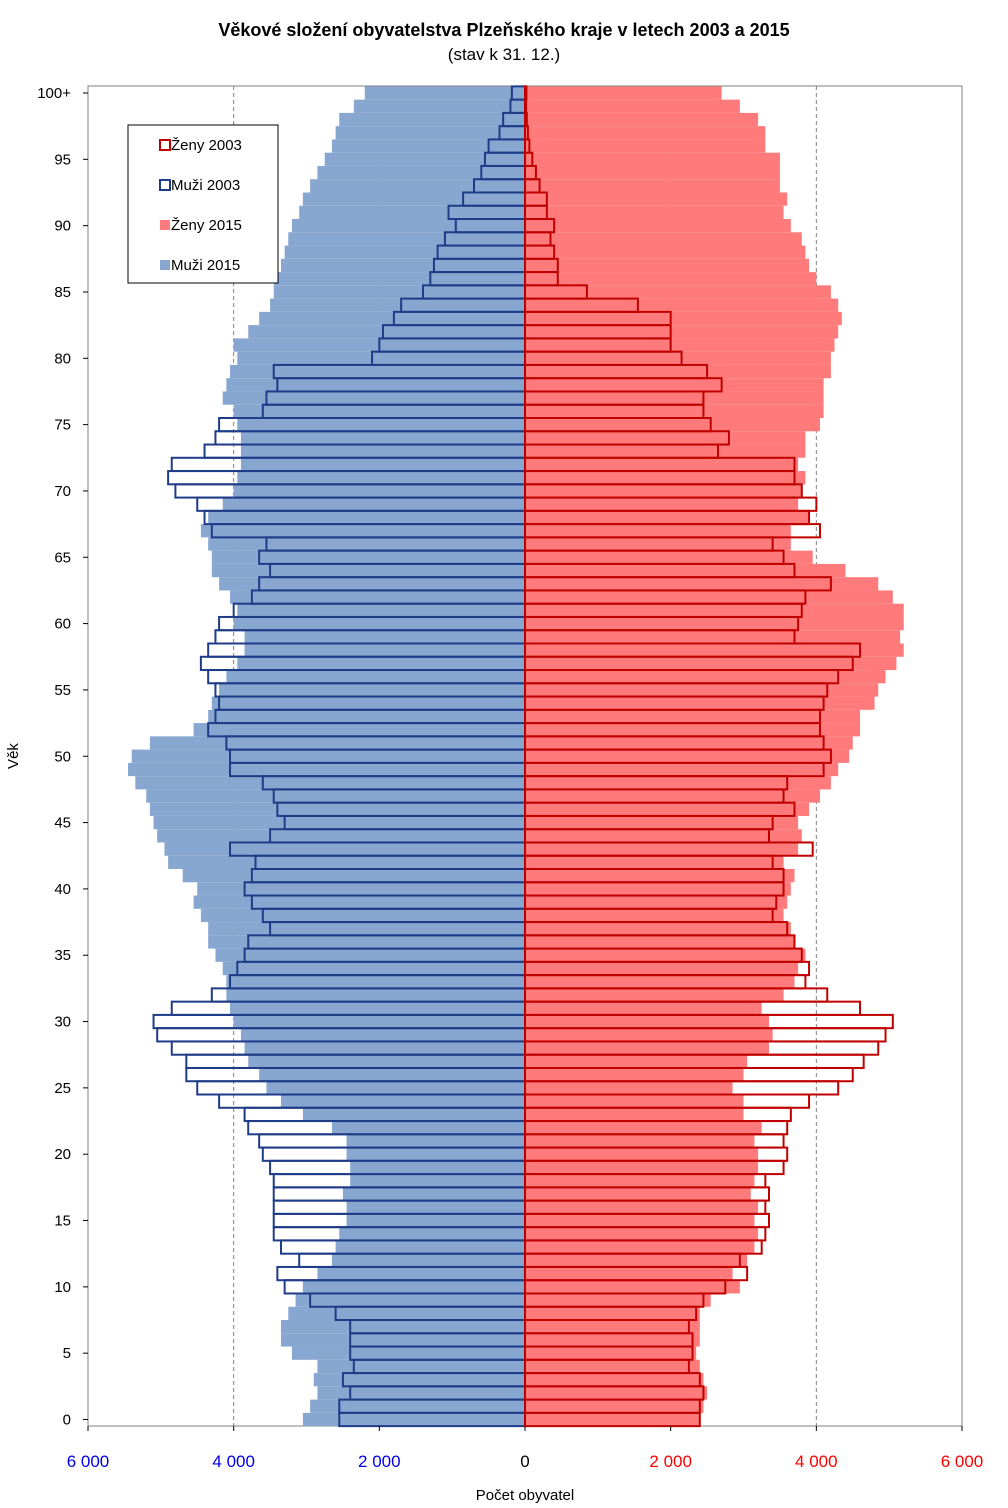  Describe the element at coordinates (205, 265) in the screenshot. I see `legend-label-muzi-2015: Muži 2015` at that location.